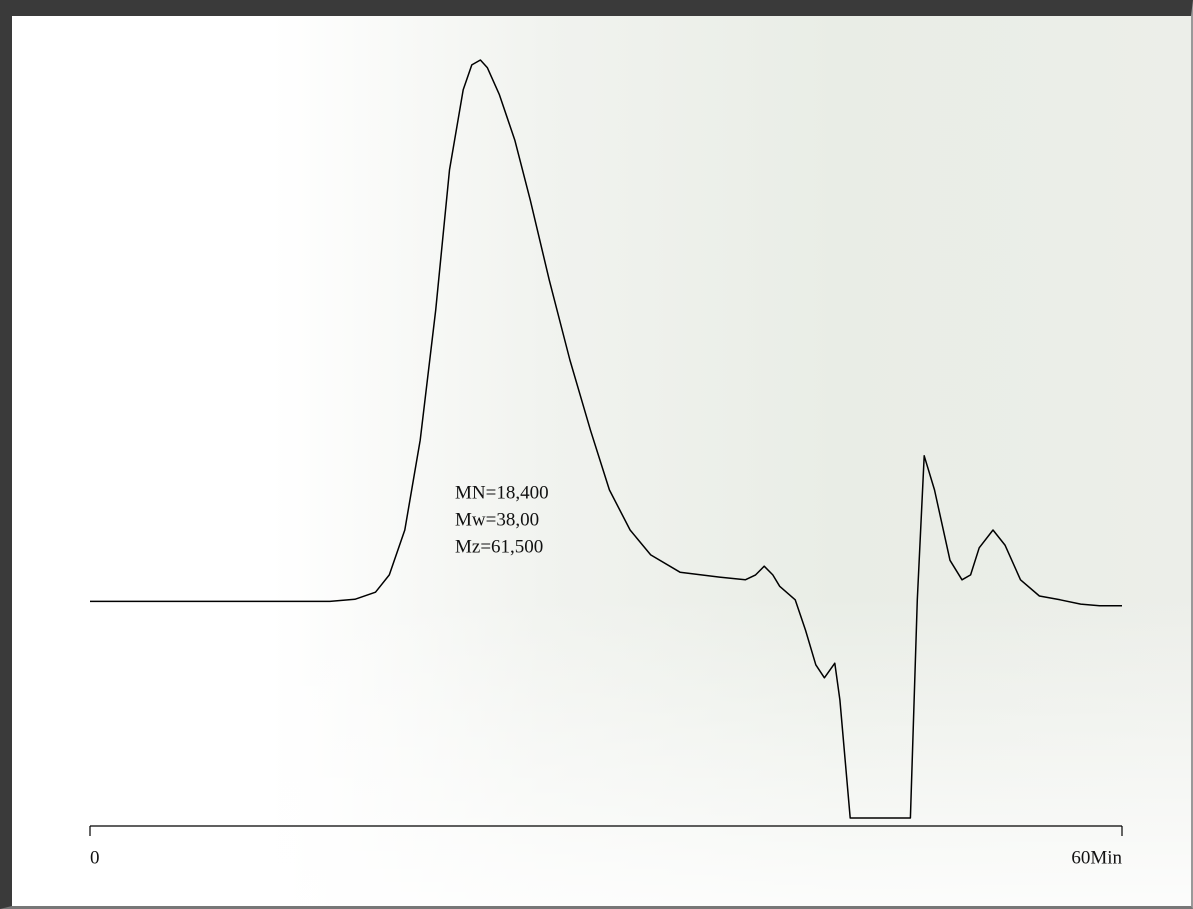  What do you see at coordinates (497, 519) in the screenshot?
I see `annotation: Mw=38,00` at bounding box center [497, 519].